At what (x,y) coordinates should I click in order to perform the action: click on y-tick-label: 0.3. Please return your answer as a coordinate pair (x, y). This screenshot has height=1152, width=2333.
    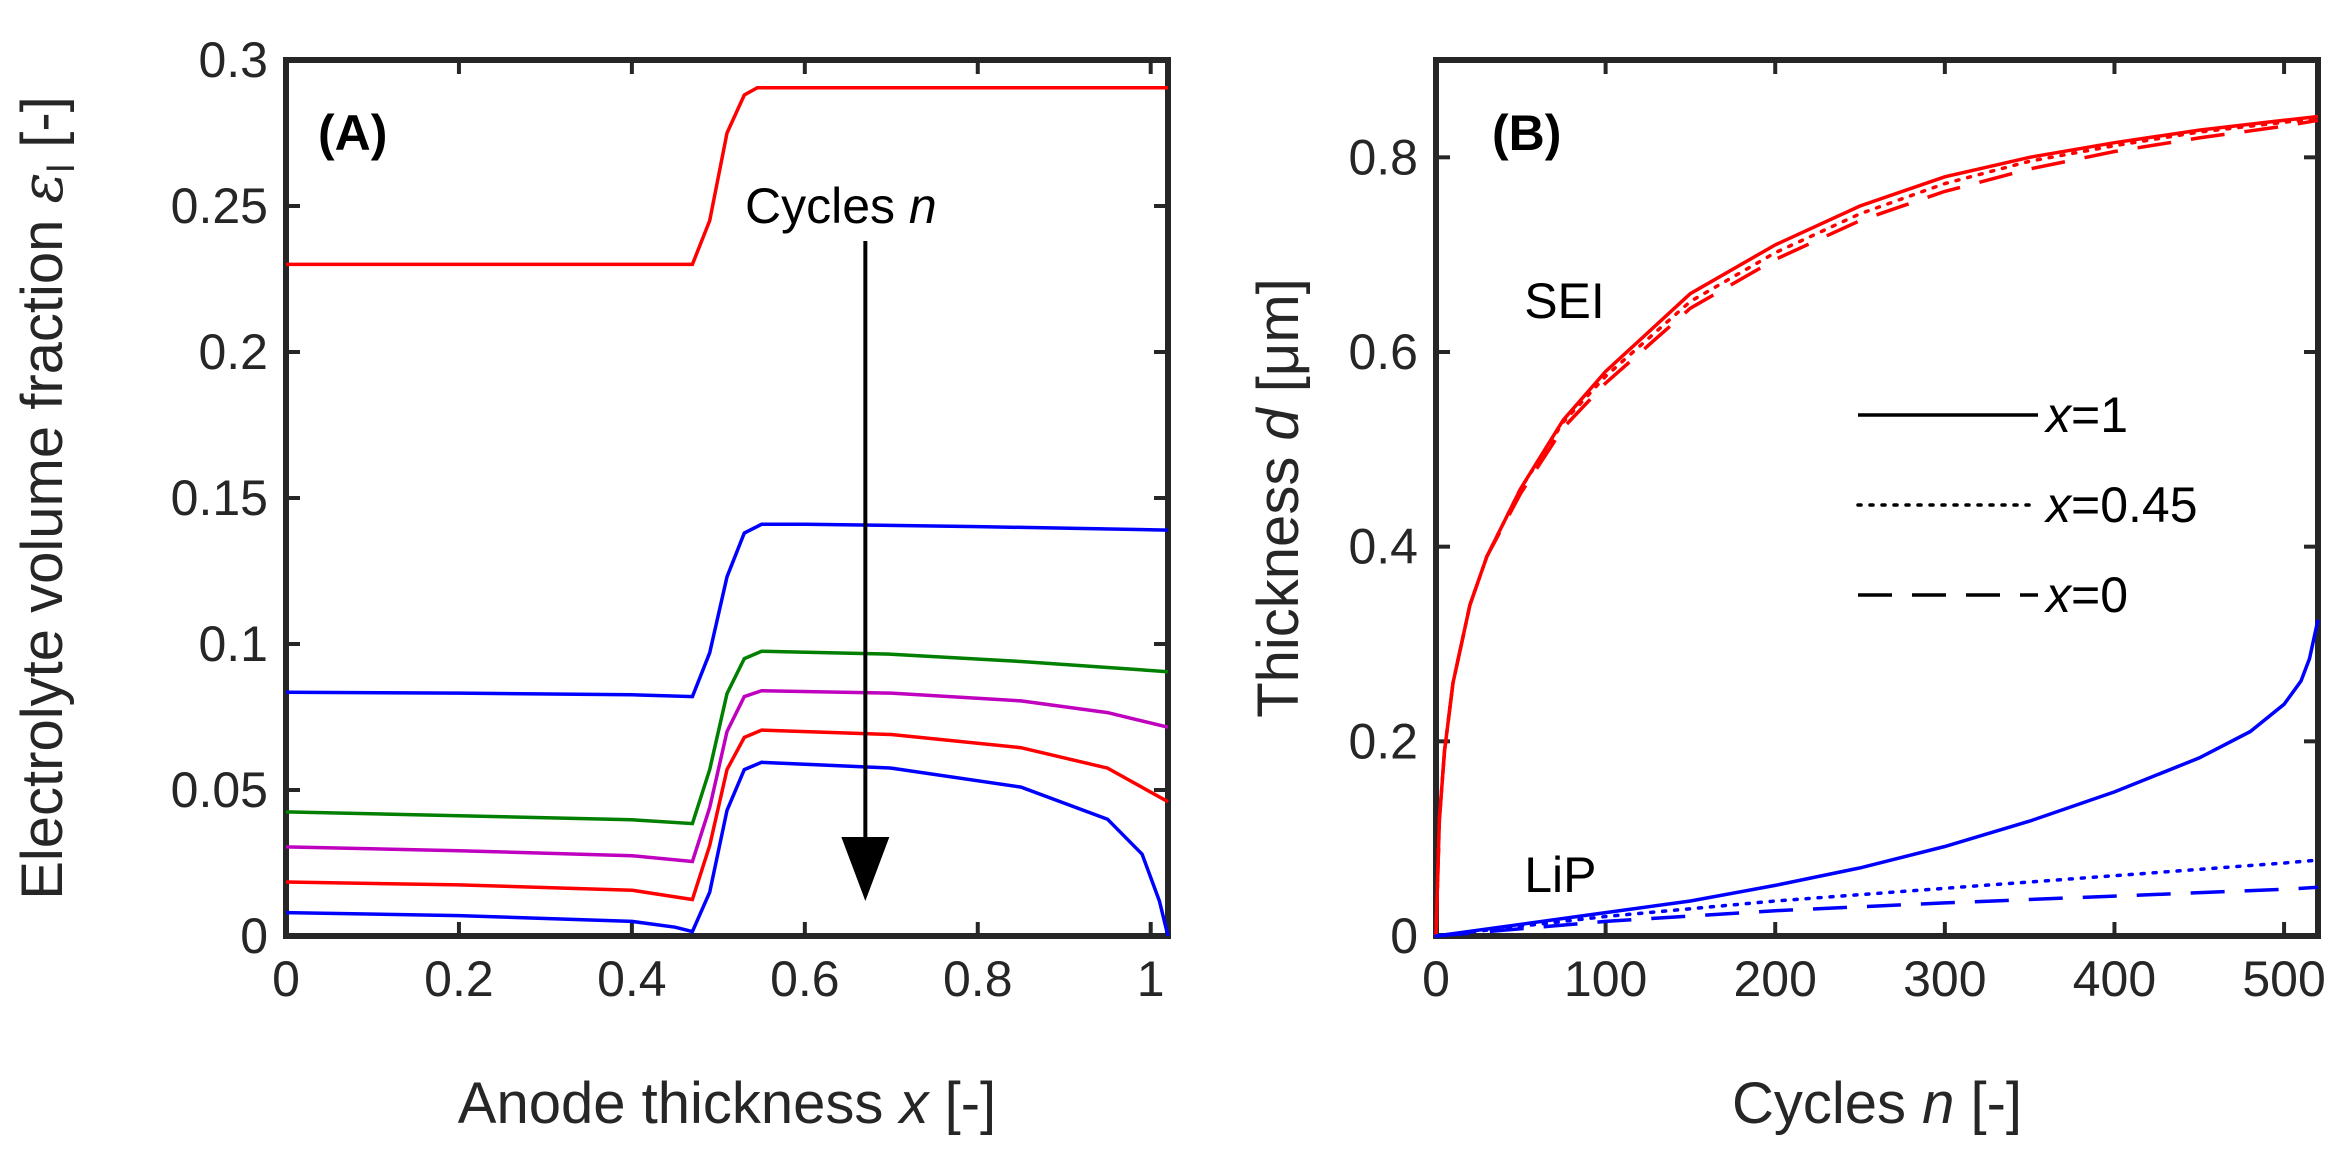
    Looking at the image, I should click on (233, 60).